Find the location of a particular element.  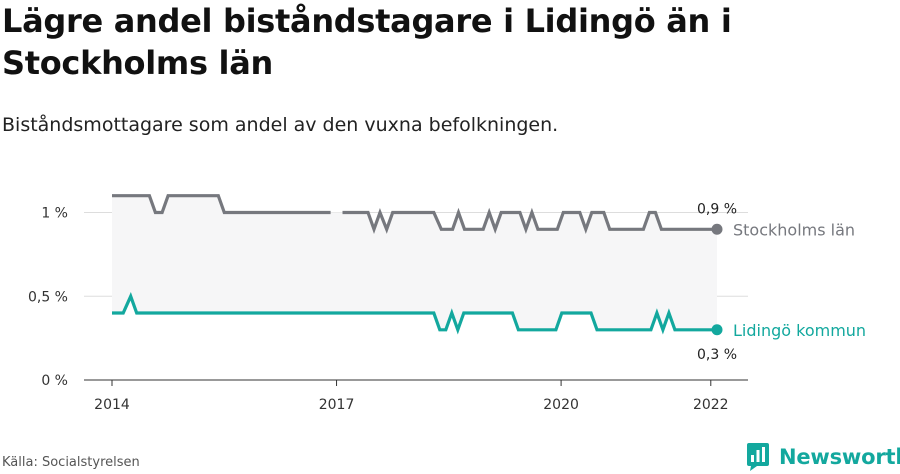

series-line-stockholms-lan is located at coordinates (414, 214).